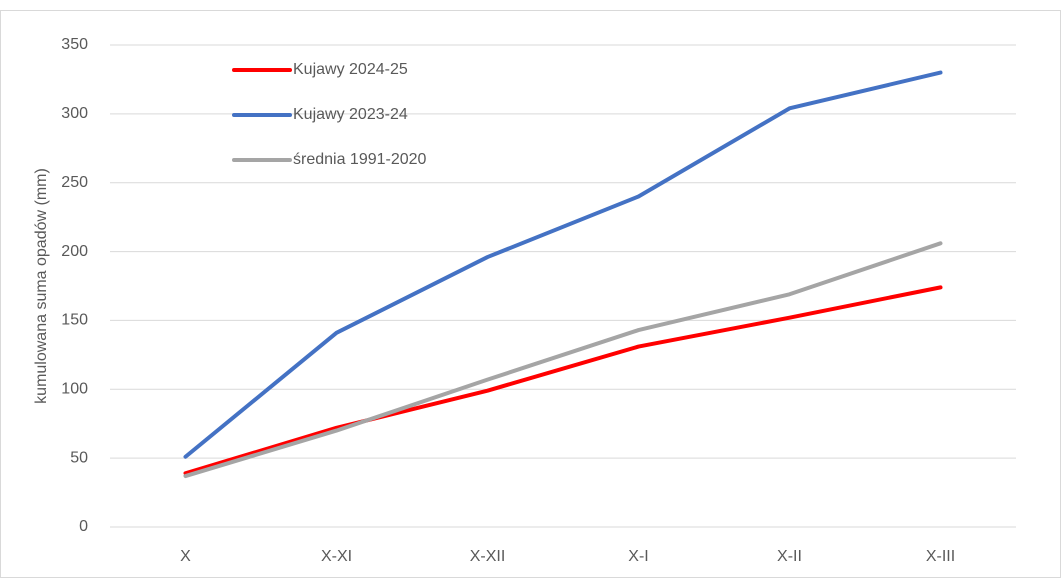  Describe the element at coordinates (41, 286) in the screenshot. I see `y-axis-label: kumulowana suma opadów (mm)` at that location.